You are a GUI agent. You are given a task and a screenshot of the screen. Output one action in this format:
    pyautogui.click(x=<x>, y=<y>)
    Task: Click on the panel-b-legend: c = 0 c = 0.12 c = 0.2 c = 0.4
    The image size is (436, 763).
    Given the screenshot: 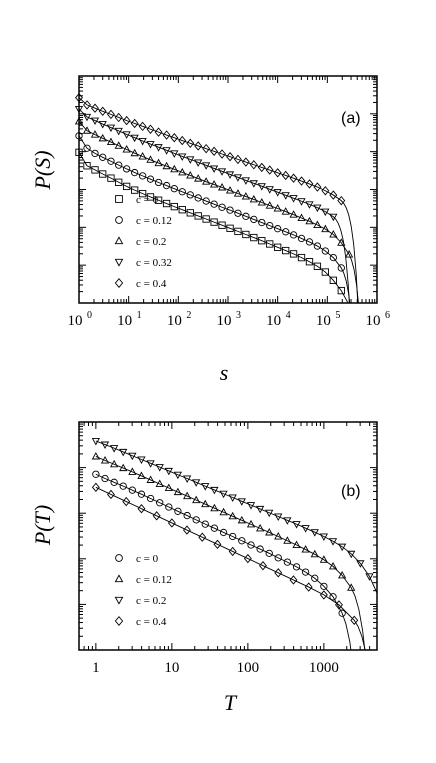 What is the action you would take?
    pyautogui.click(x=143, y=590)
    